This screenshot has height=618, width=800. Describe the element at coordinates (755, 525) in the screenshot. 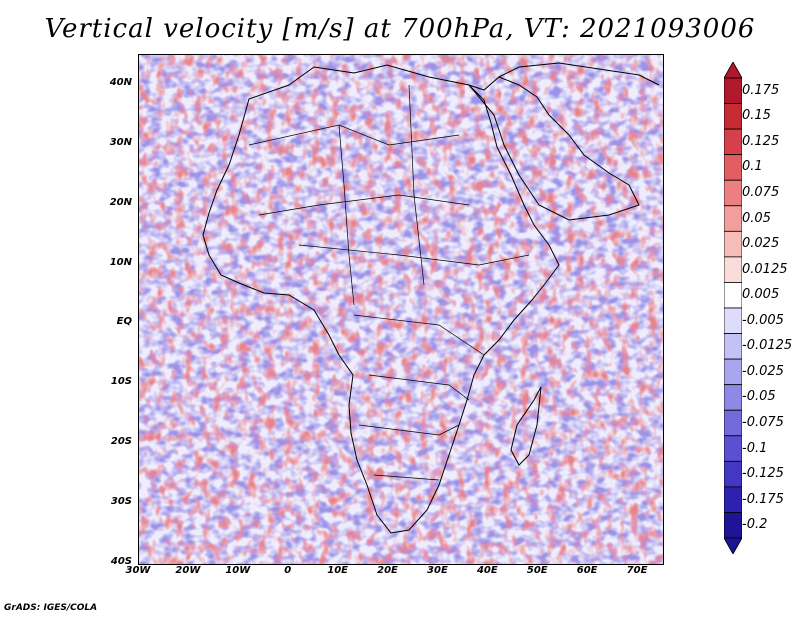

I see `colorbar-tick-label: -0.2` at that location.